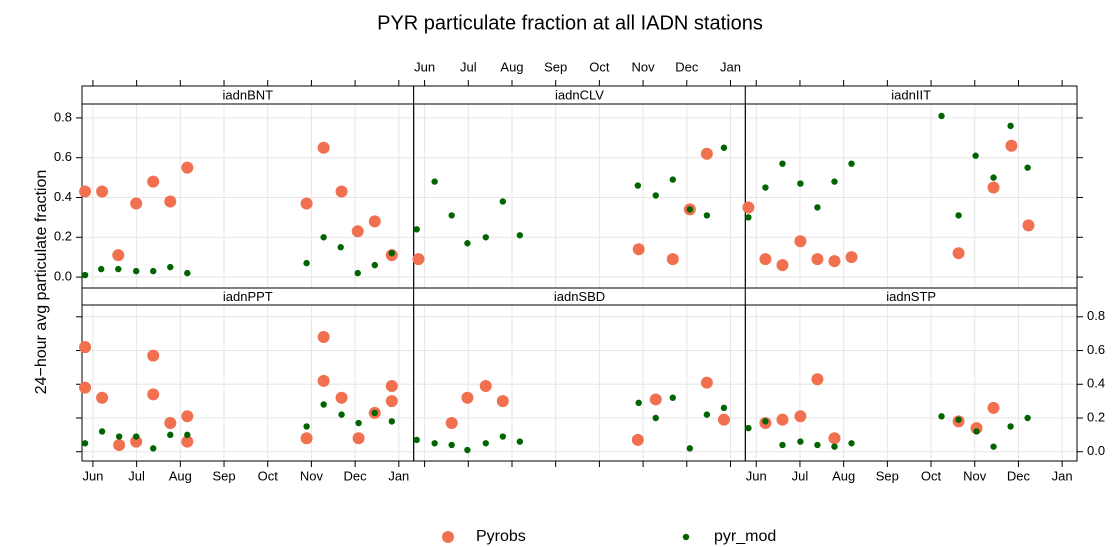 Image resolution: width=1112 pixels, height=547 pixels. What do you see at coordinates (501, 536) in the screenshot?
I see `legend-label: Pyrobs` at bounding box center [501, 536].